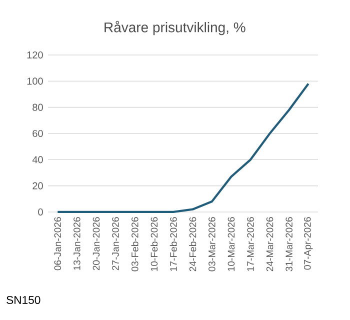  I want to click on chart-title: Råvare prisutvikling, %, so click(175, 28).